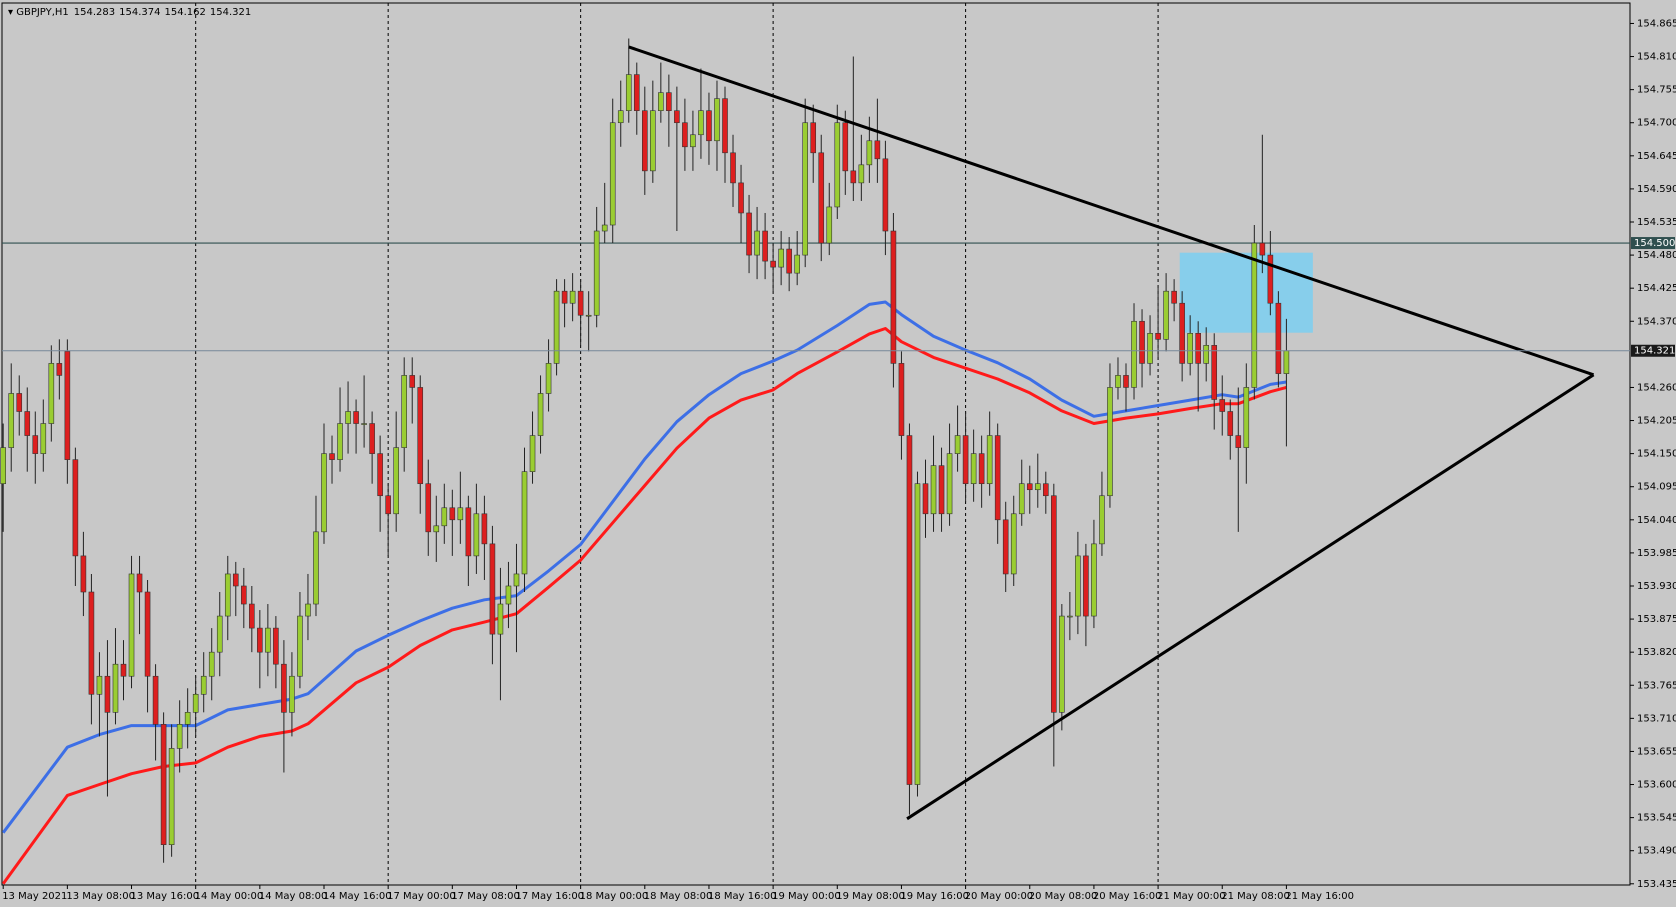  I want to click on y-tick-label: 154.865, so click(1656, 23).